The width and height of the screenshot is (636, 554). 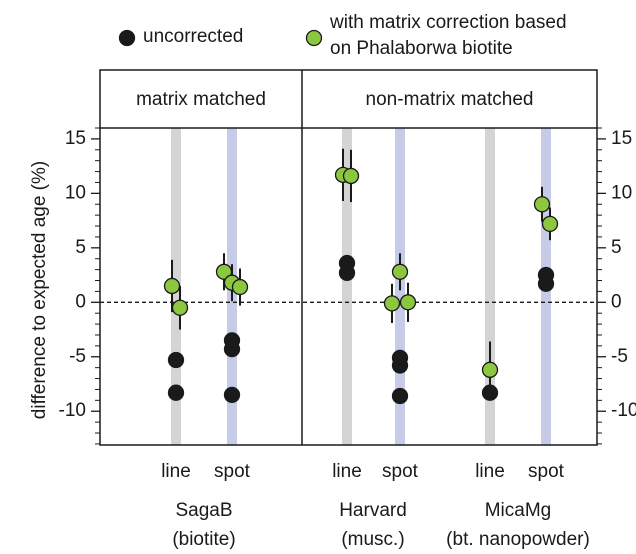 What do you see at coordinates (203, 539) in the screenshot?
I see `group-note: (biotite)` at bounding box center [203, 539].